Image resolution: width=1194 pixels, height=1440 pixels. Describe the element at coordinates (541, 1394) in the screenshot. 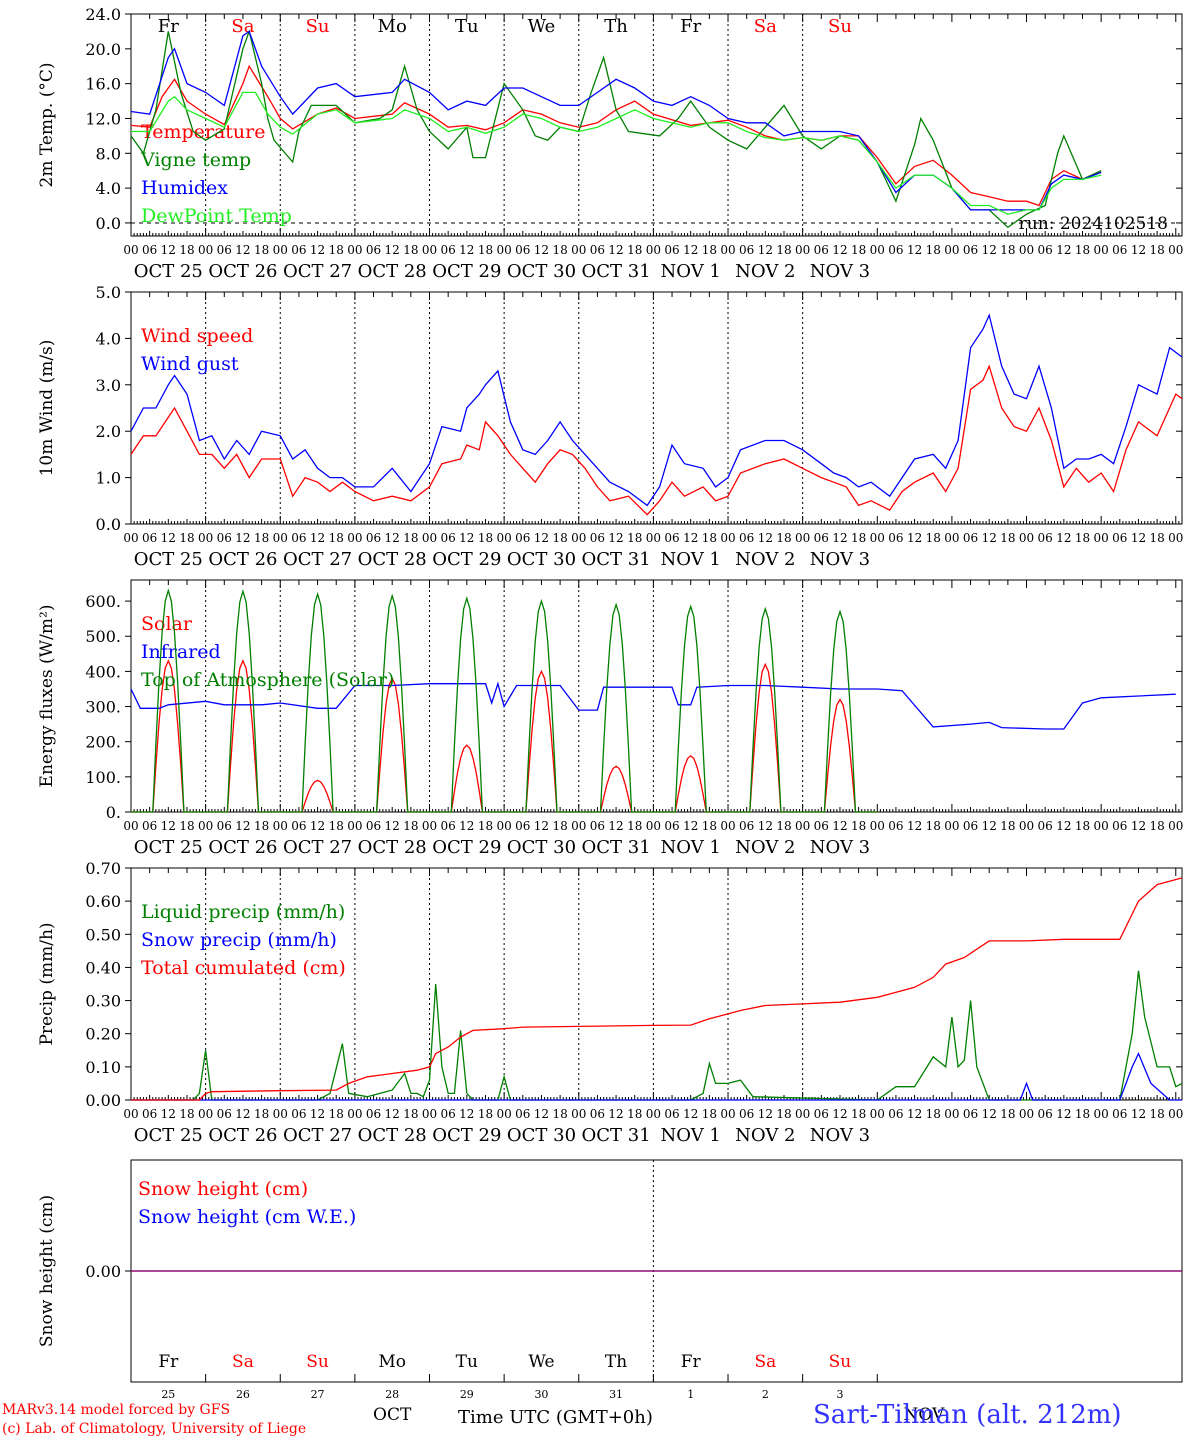

I see `day-number-label: 30` at that location.